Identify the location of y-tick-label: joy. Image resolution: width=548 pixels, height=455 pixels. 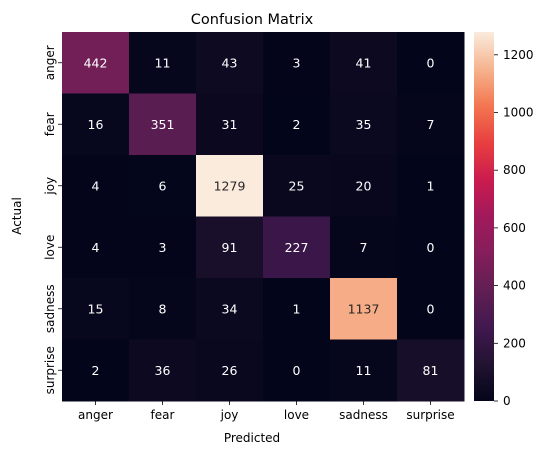
(50, 186).